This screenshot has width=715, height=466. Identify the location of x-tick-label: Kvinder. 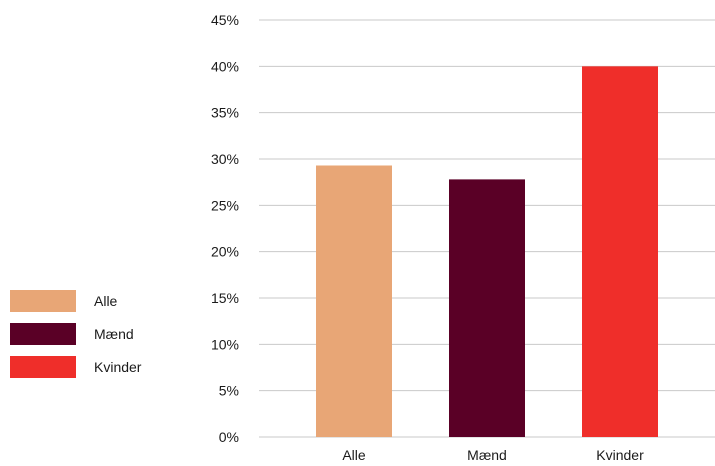
(620, 455).